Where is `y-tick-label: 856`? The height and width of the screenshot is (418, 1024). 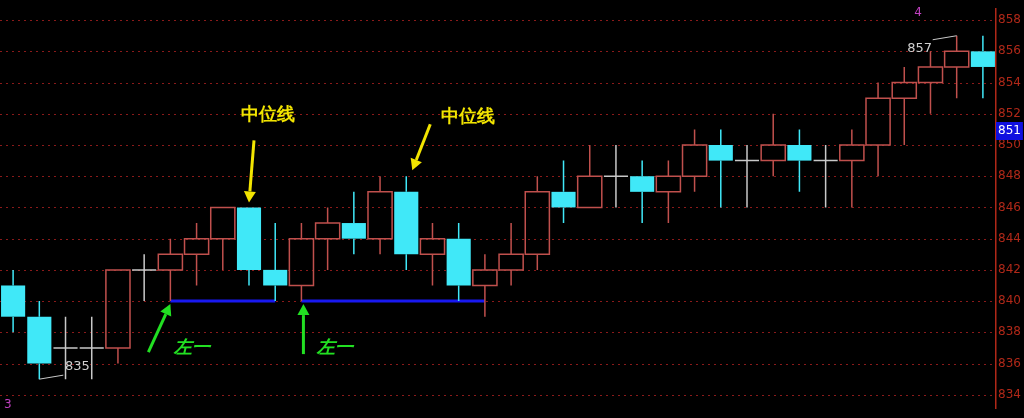 y-tick-label: 856 is located at coordinates (1009, 50).